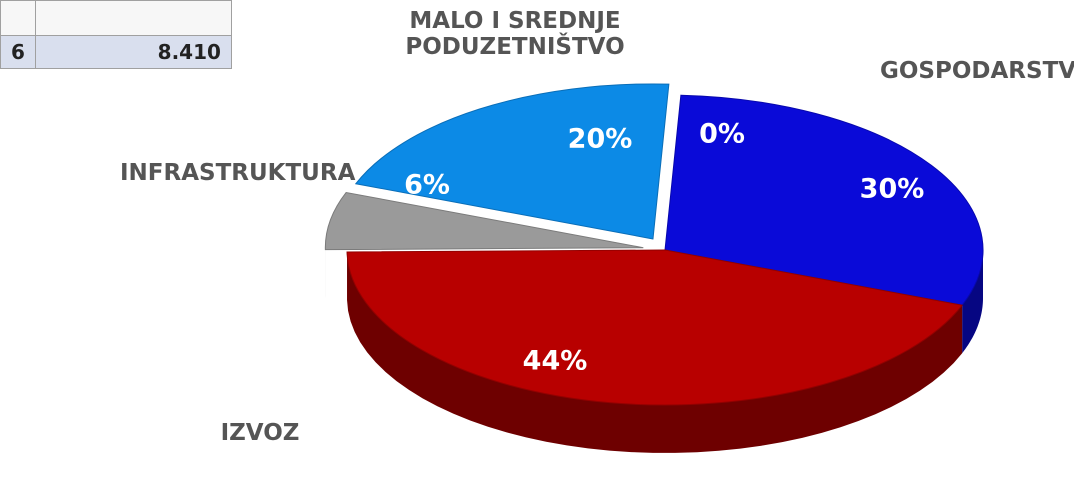  Describe the element at coordinates (18, 52) in the screenshot. I see `cell: 6` at that location.